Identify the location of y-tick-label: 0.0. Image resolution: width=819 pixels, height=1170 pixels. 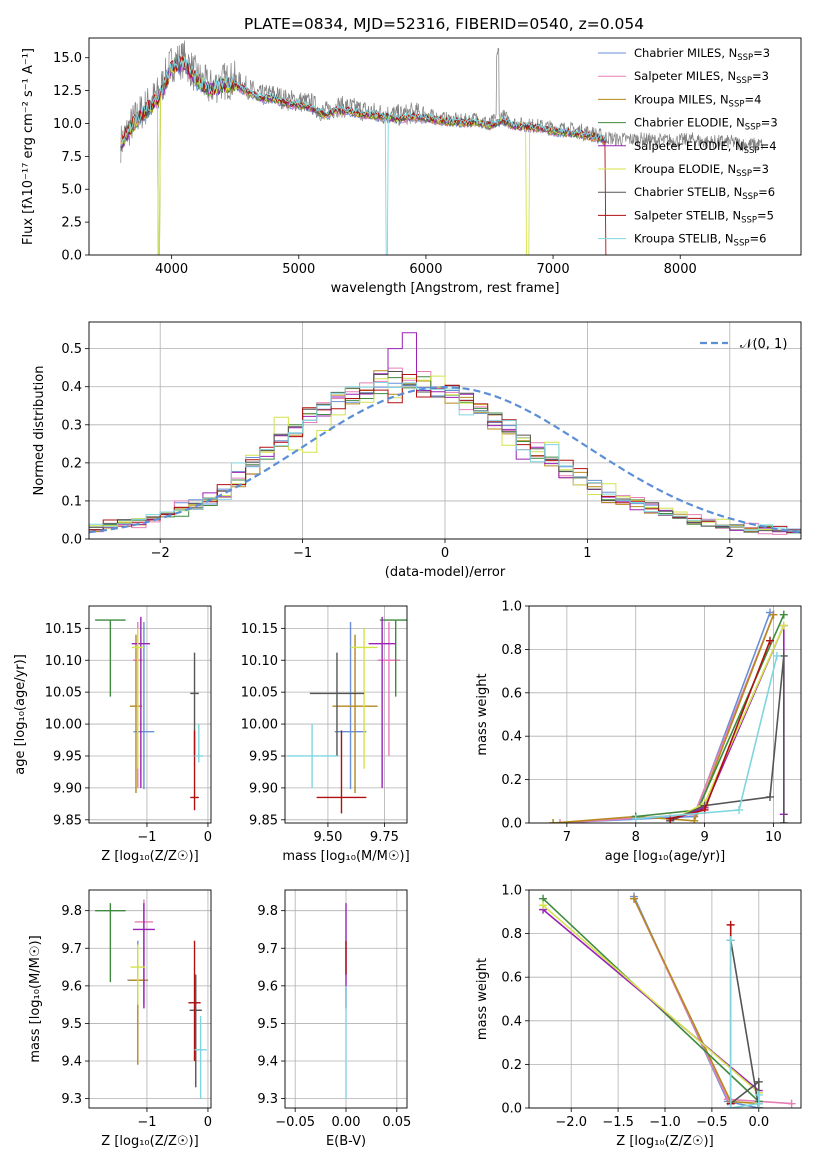
(511, 824).